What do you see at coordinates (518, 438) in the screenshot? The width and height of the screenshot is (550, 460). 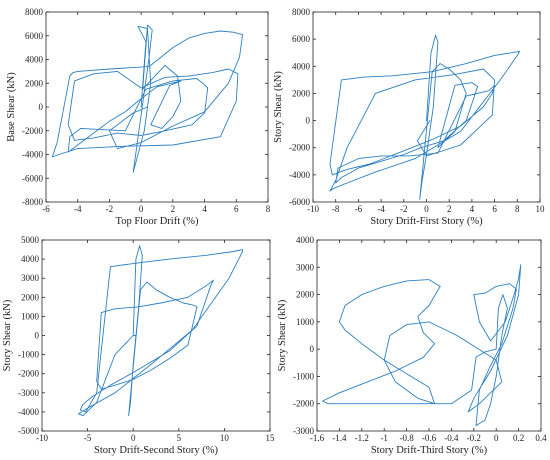 I see `x-tick-label: 0.2` at bounding box center [518, 438].